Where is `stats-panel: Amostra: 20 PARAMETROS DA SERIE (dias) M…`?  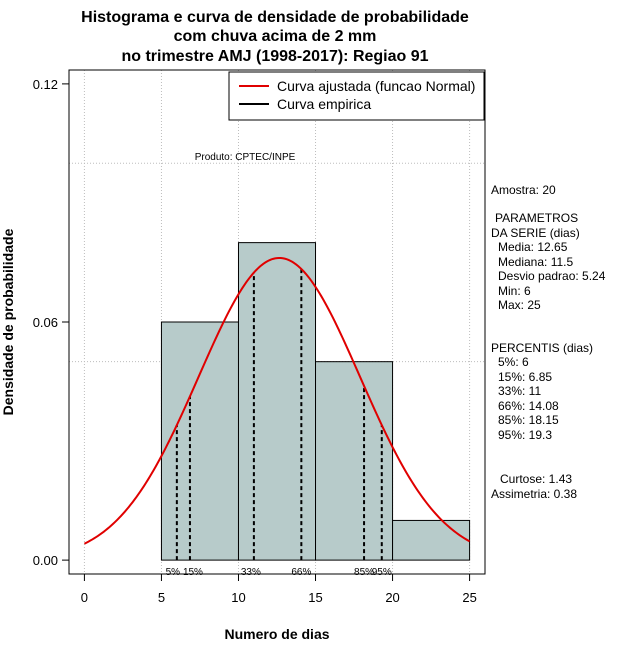 stats-panel: Amostra: 20 PARAMETROS DA SERIE (dias) M… is located at coordinates (548, 342).